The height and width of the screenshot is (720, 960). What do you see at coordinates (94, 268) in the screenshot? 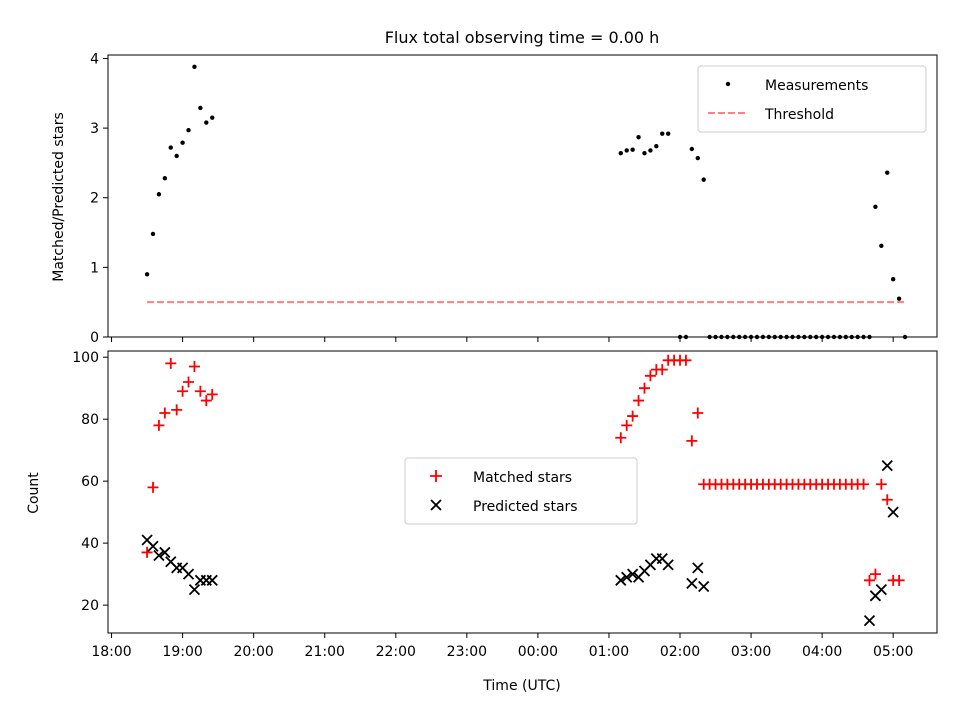
I see `top-y-tick-label: 1` at bounding box center [94, 268].